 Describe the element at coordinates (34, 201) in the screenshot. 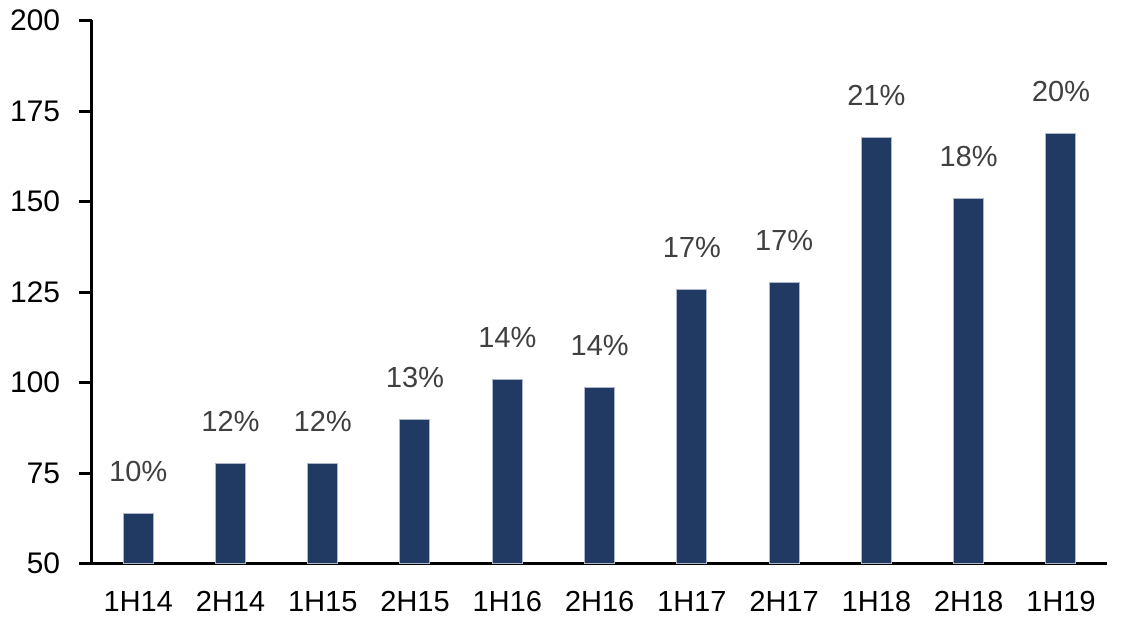

I see `y-tick-label: 150` at that location.